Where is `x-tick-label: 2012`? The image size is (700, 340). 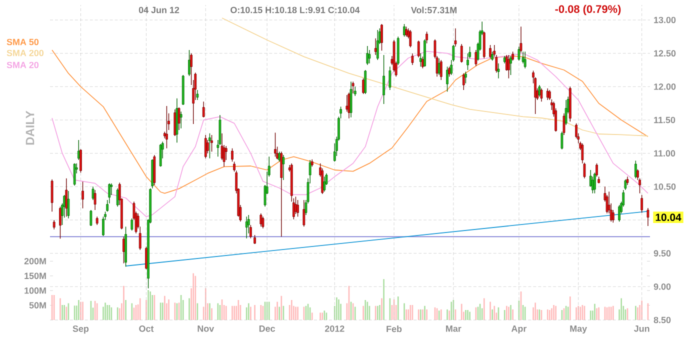
x-tick-label: 2012 is located at coordinates (334, 329).